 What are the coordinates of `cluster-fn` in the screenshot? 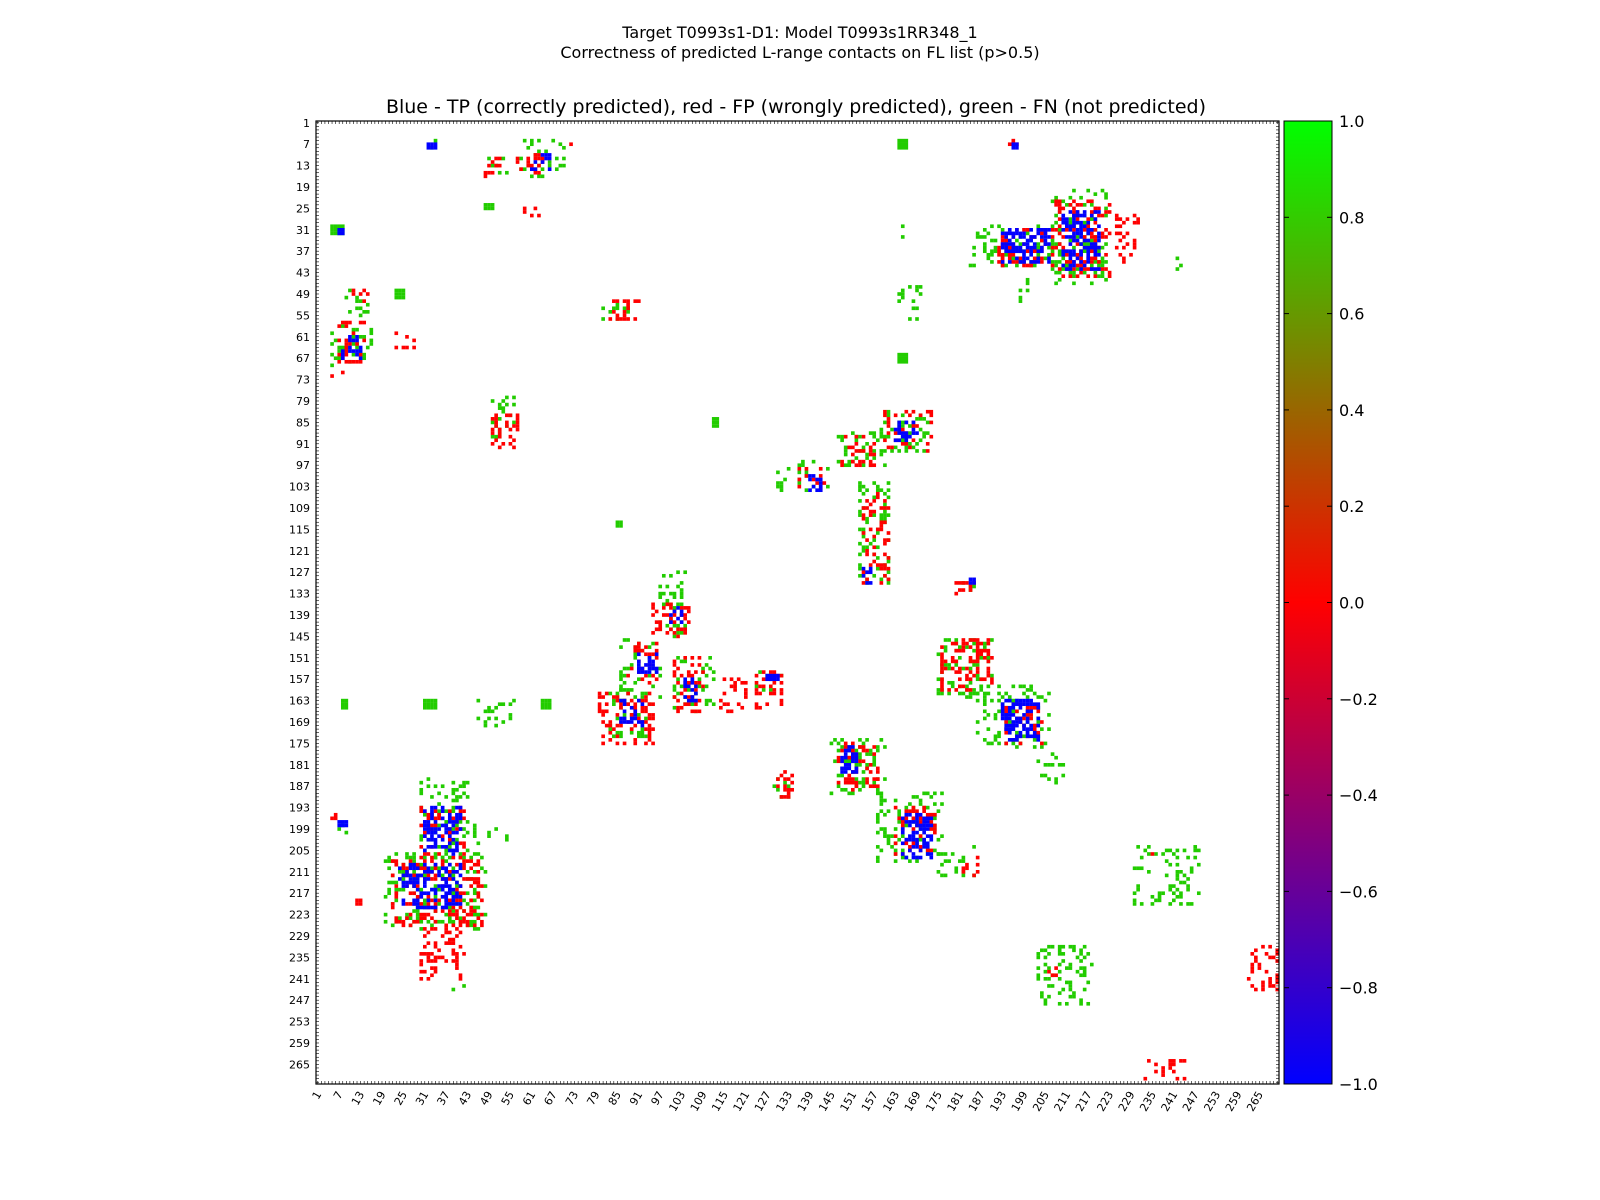 It's located at (357, 303).